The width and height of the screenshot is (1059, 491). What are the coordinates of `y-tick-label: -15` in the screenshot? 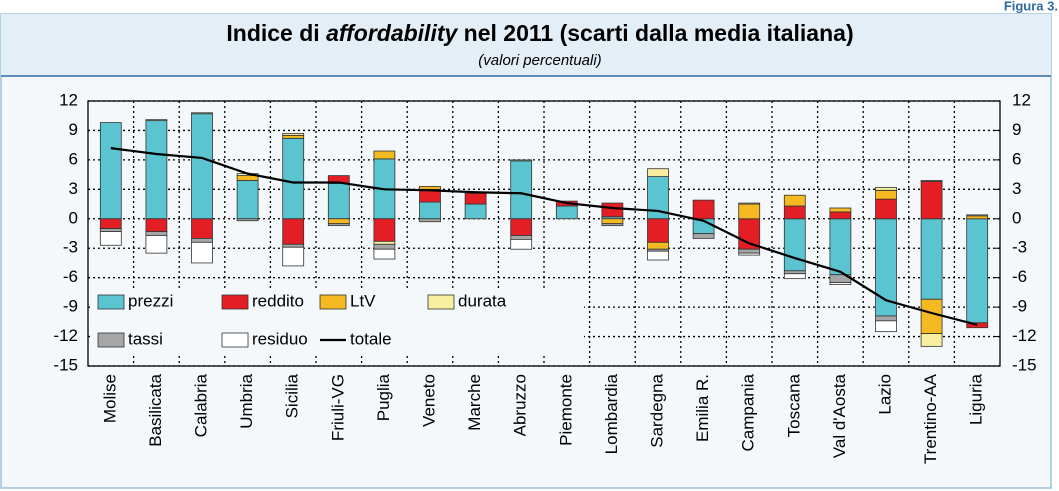 It's located at (65, 364).